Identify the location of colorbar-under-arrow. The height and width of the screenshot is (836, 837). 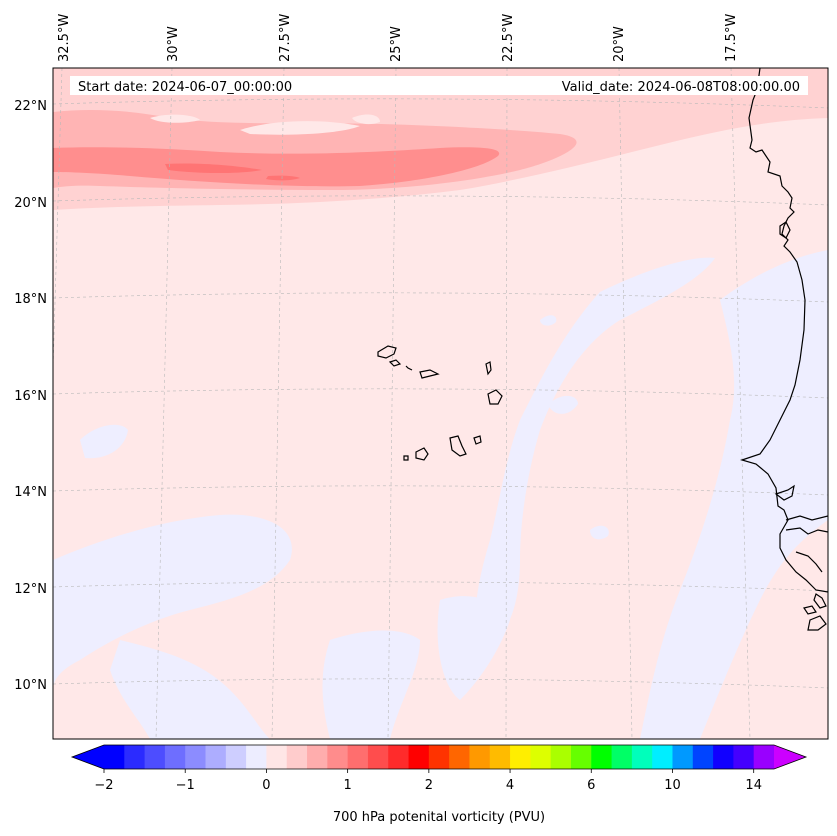
(88, 757).